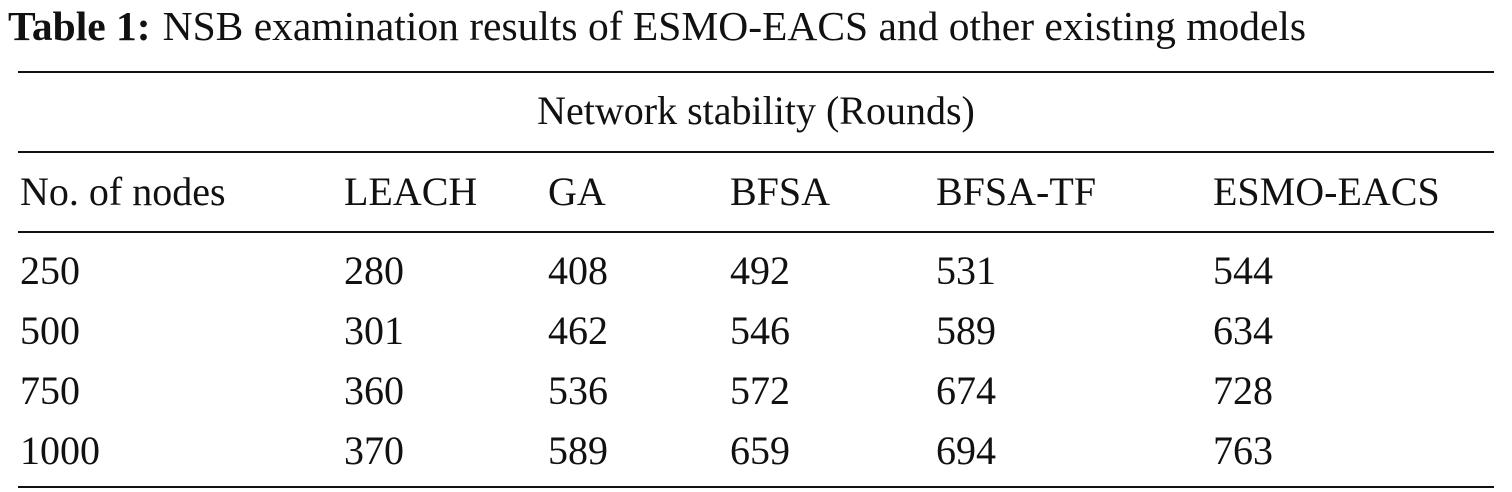 The image size is (1512, 492). I want to click on table-cell-bfsa-tf: 674, so click(966, 390).